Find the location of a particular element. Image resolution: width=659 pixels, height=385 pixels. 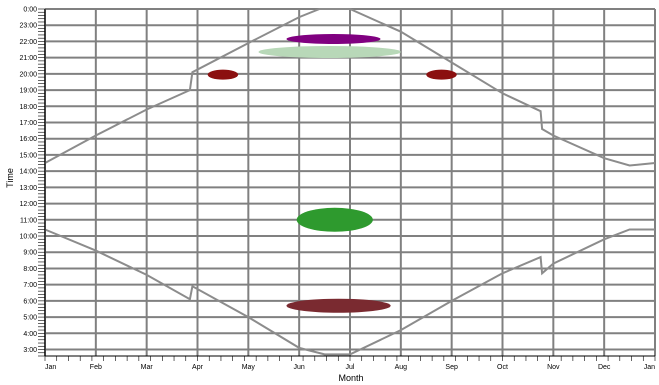

x-tick-label: Mar is located at coordinates (147, 367).